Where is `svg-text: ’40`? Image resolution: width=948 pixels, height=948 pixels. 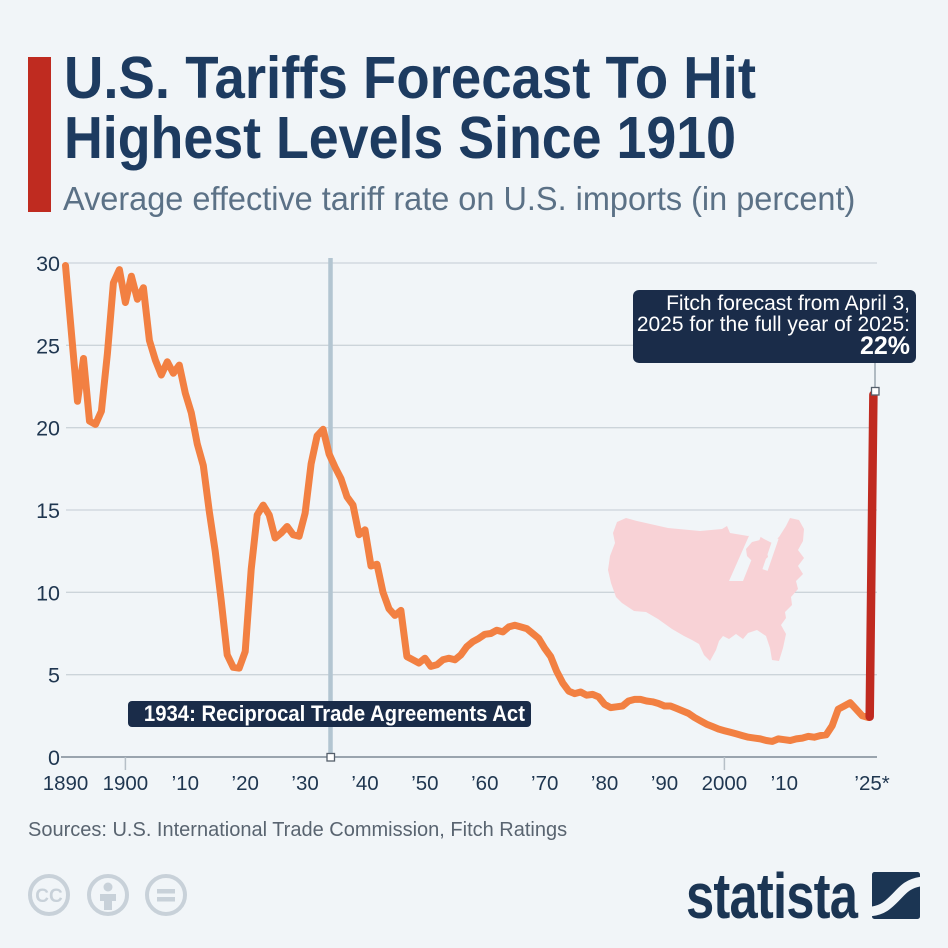 svg-text: ’40 is located at coordinates (364, 783).